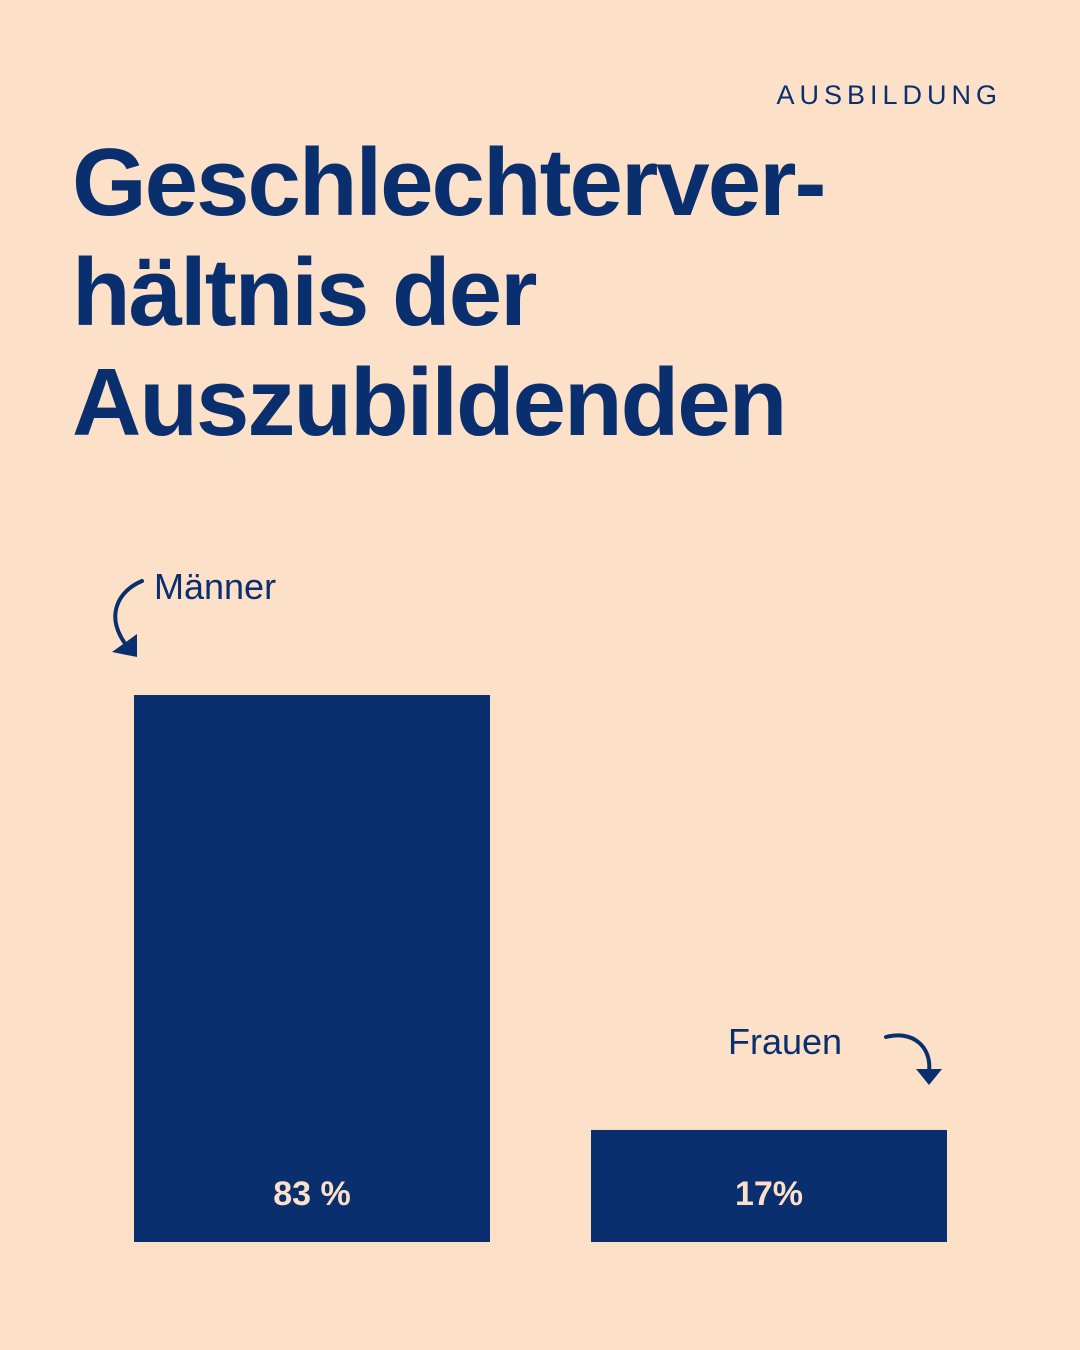  I want to click on title-line-1: Geschlechterver-, so click(449, 182).